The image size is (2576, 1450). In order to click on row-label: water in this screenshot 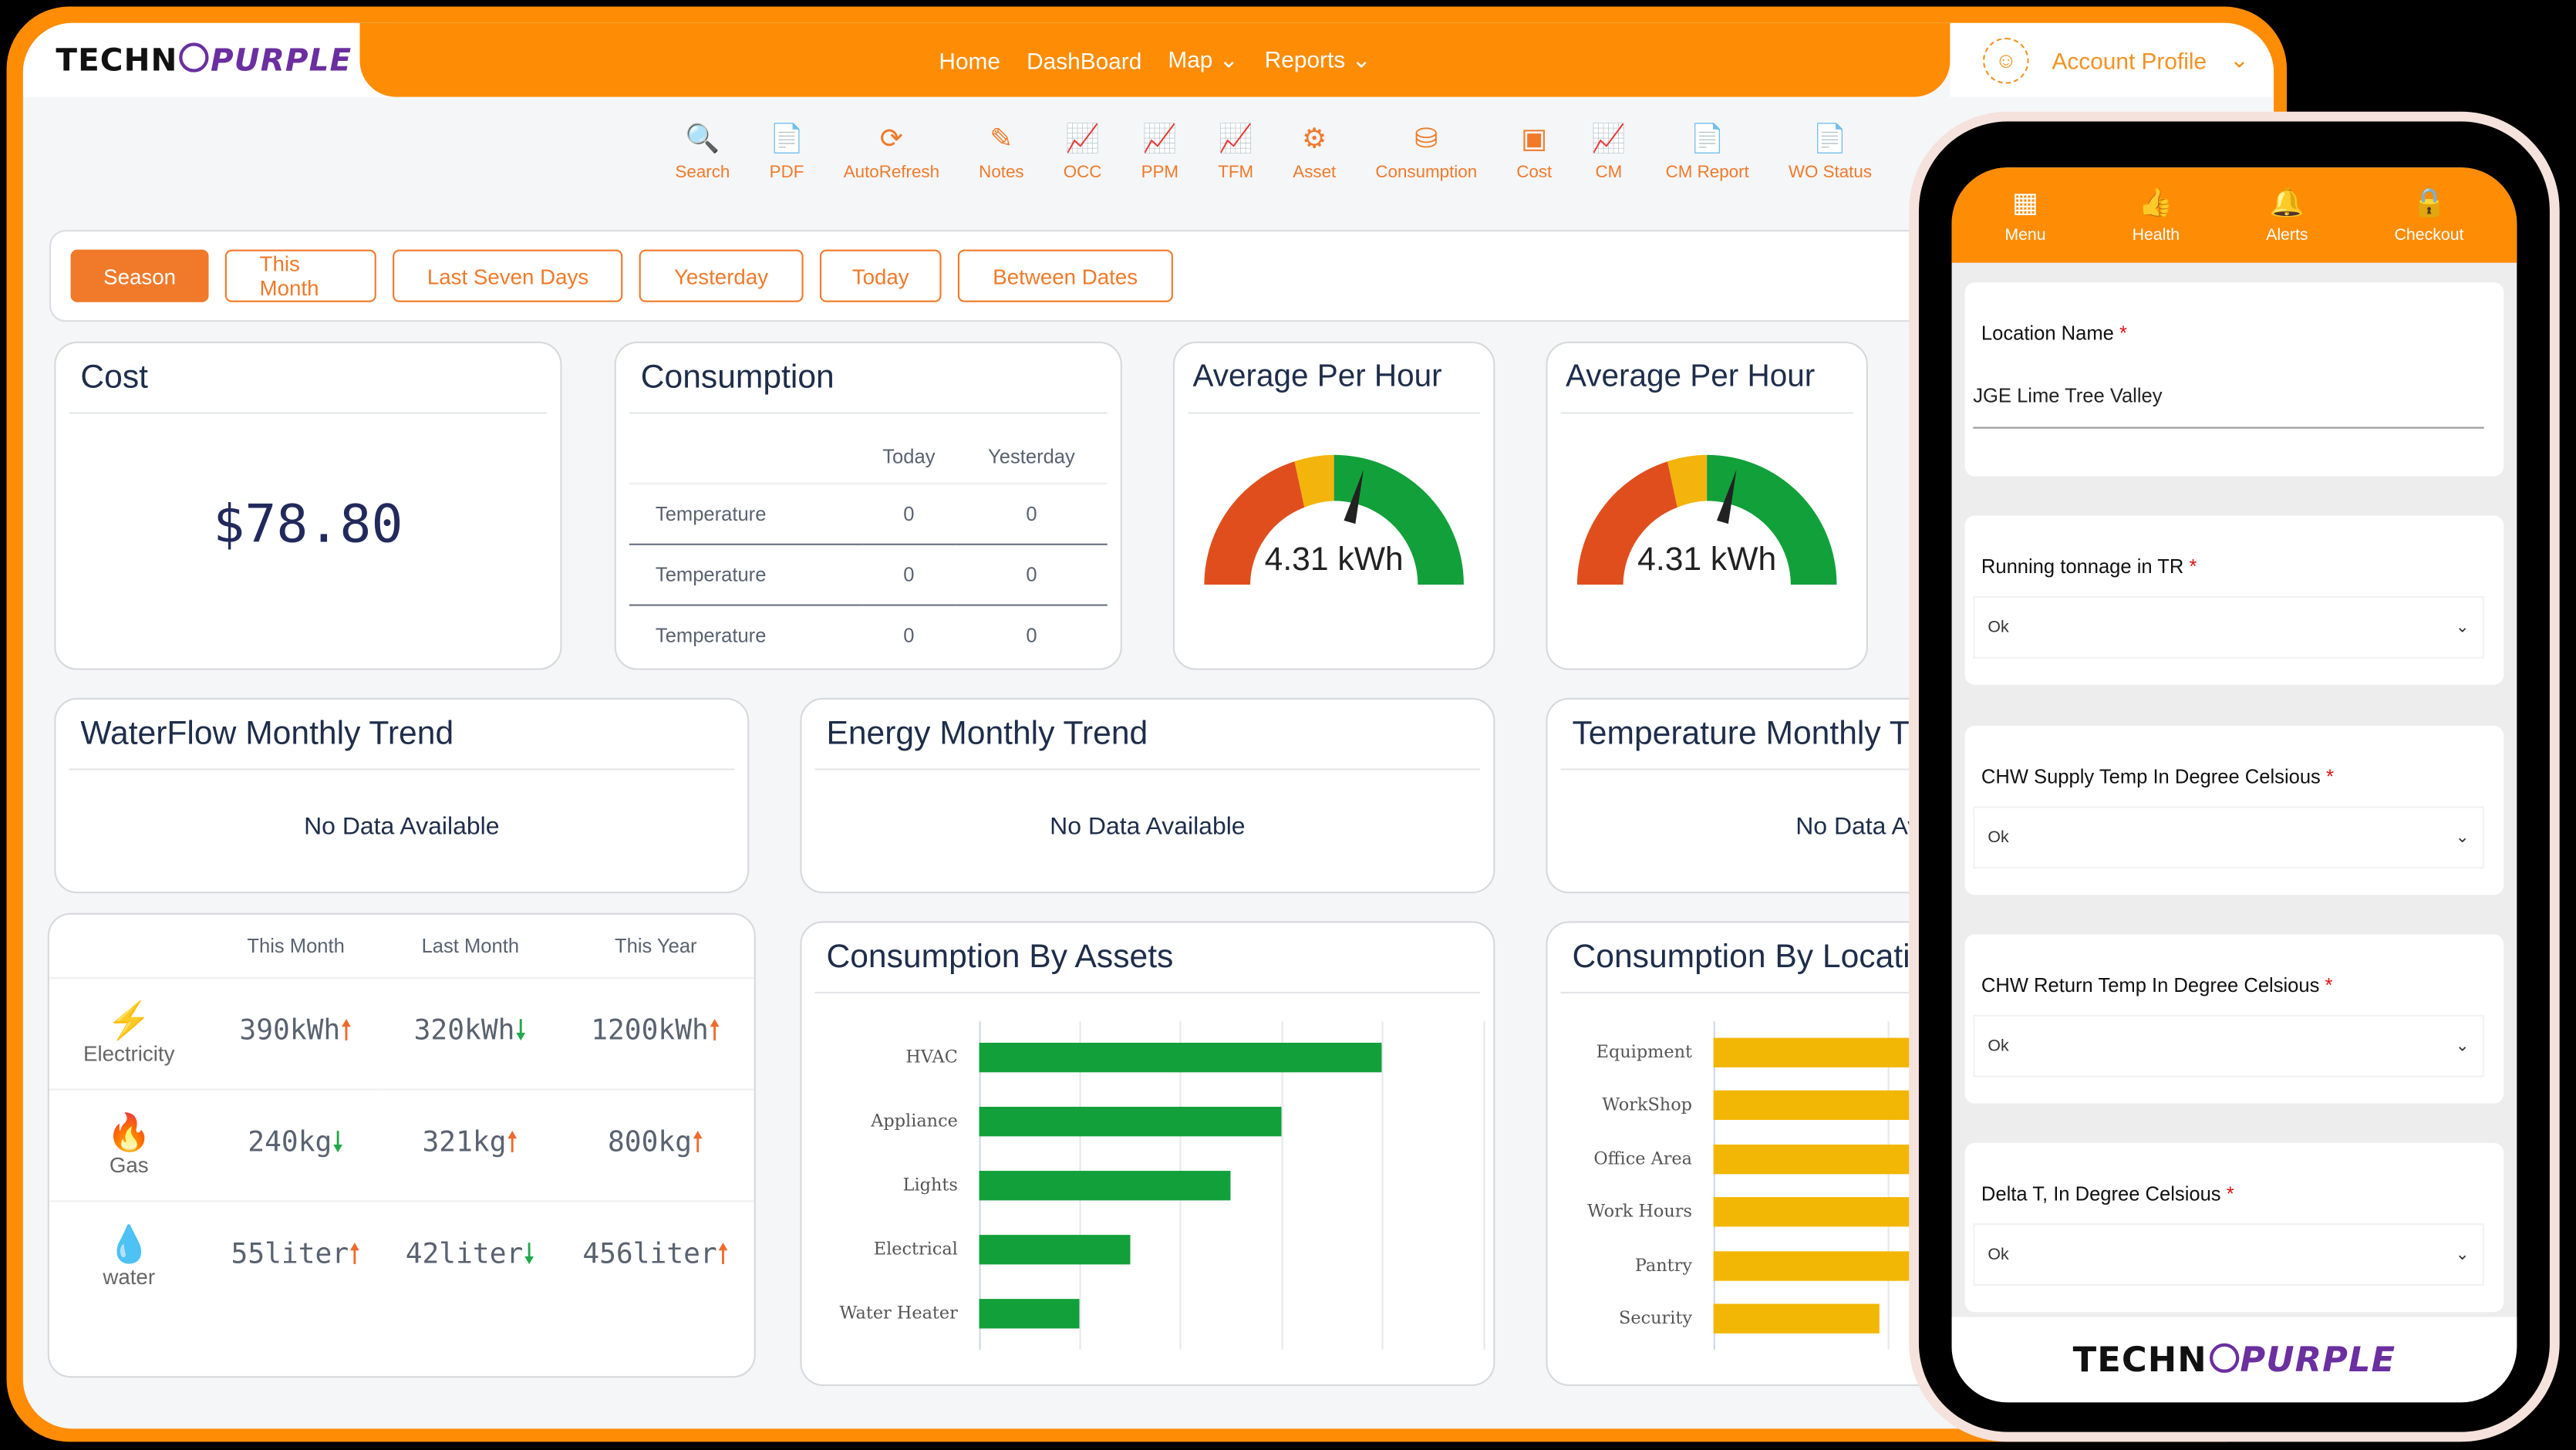, I will do `click(129, 1277)`.